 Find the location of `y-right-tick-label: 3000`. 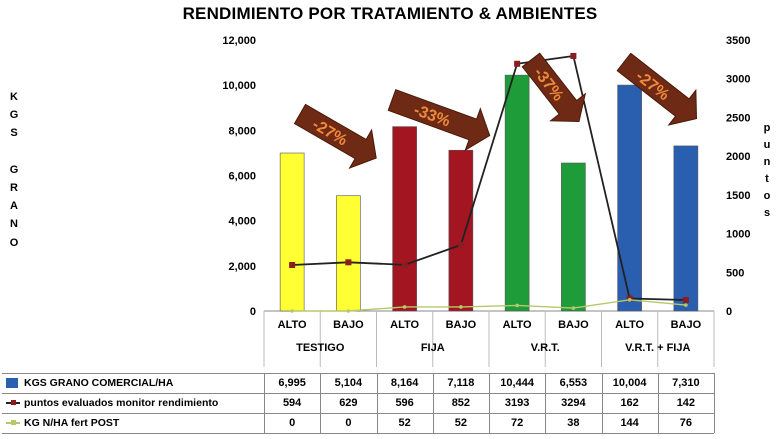

y-right-tick-label: 3000 is located at coordinates (738, 80).